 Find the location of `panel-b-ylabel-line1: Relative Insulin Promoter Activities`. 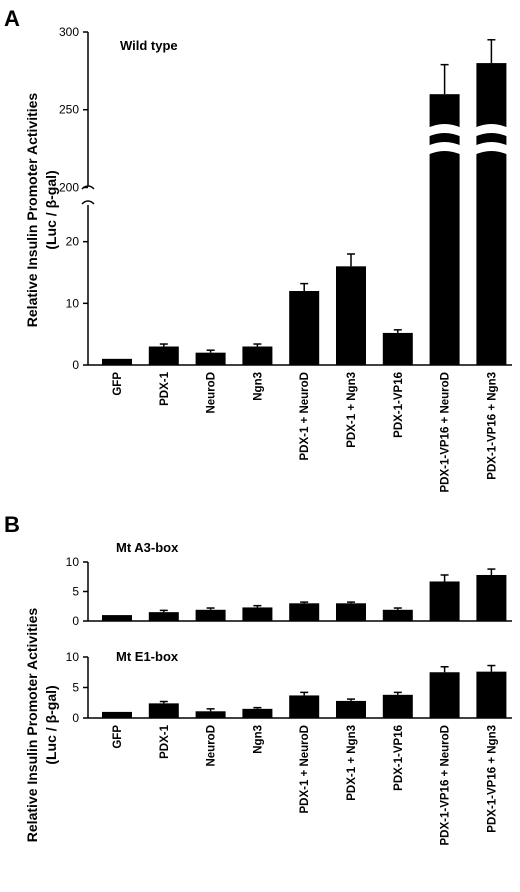

panel-b-ylabel-line1: Relative Insulin Promoter Activities is located at coordinates (32, 725).